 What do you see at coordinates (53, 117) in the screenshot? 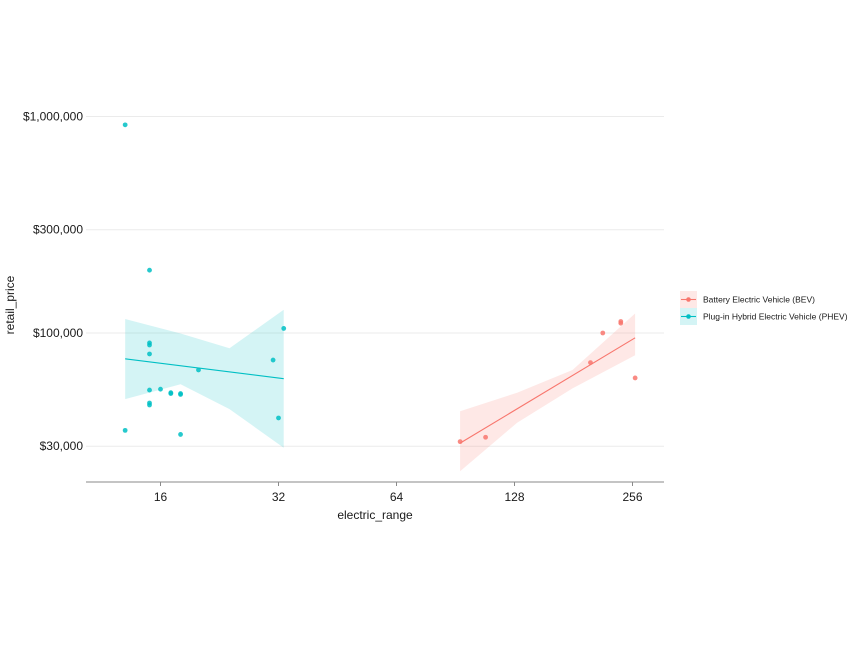
I see `y-tick-label: $1,000,000` at bounding box center [53, 117].